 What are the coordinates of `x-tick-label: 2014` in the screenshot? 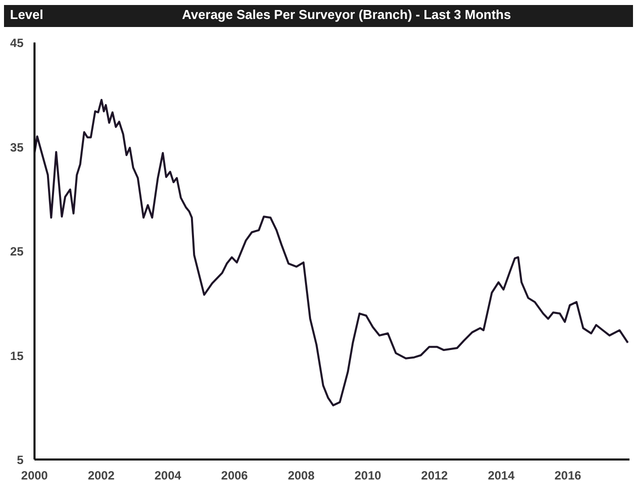 It's located at (501, 474).